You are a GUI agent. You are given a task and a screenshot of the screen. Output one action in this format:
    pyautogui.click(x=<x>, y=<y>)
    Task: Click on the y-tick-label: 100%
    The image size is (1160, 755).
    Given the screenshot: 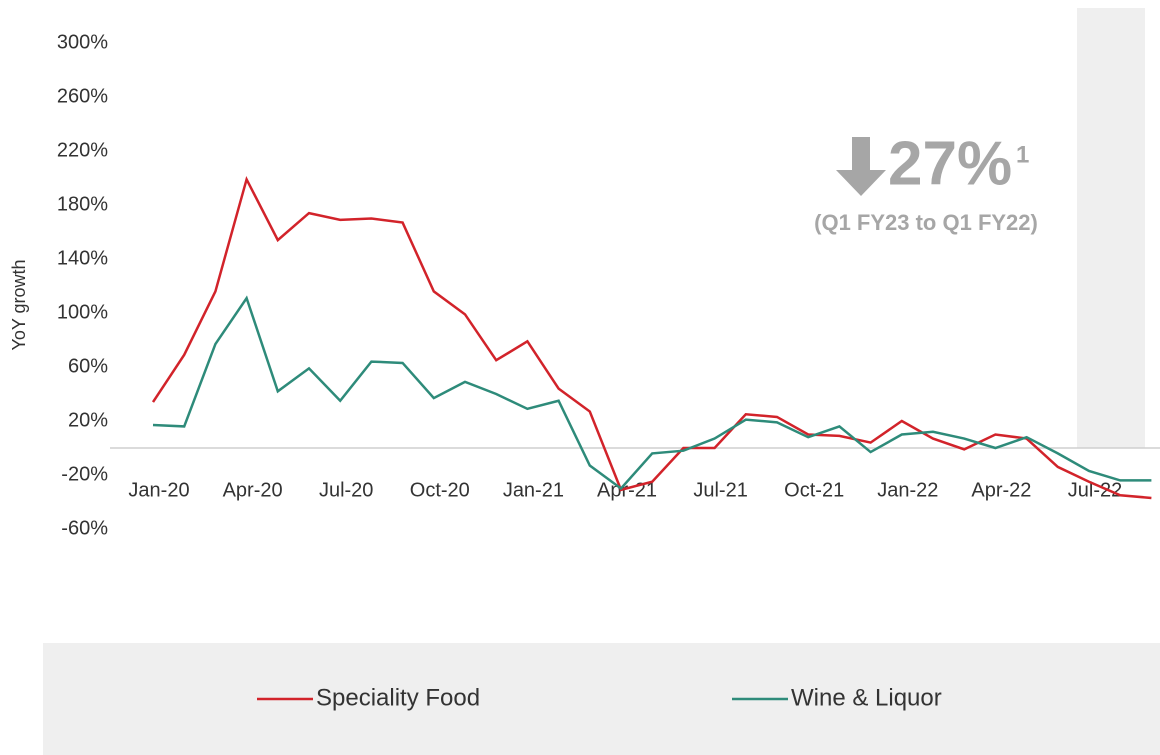 What is the action you would take?
    pyautogui.click(x=82, y=312)
    